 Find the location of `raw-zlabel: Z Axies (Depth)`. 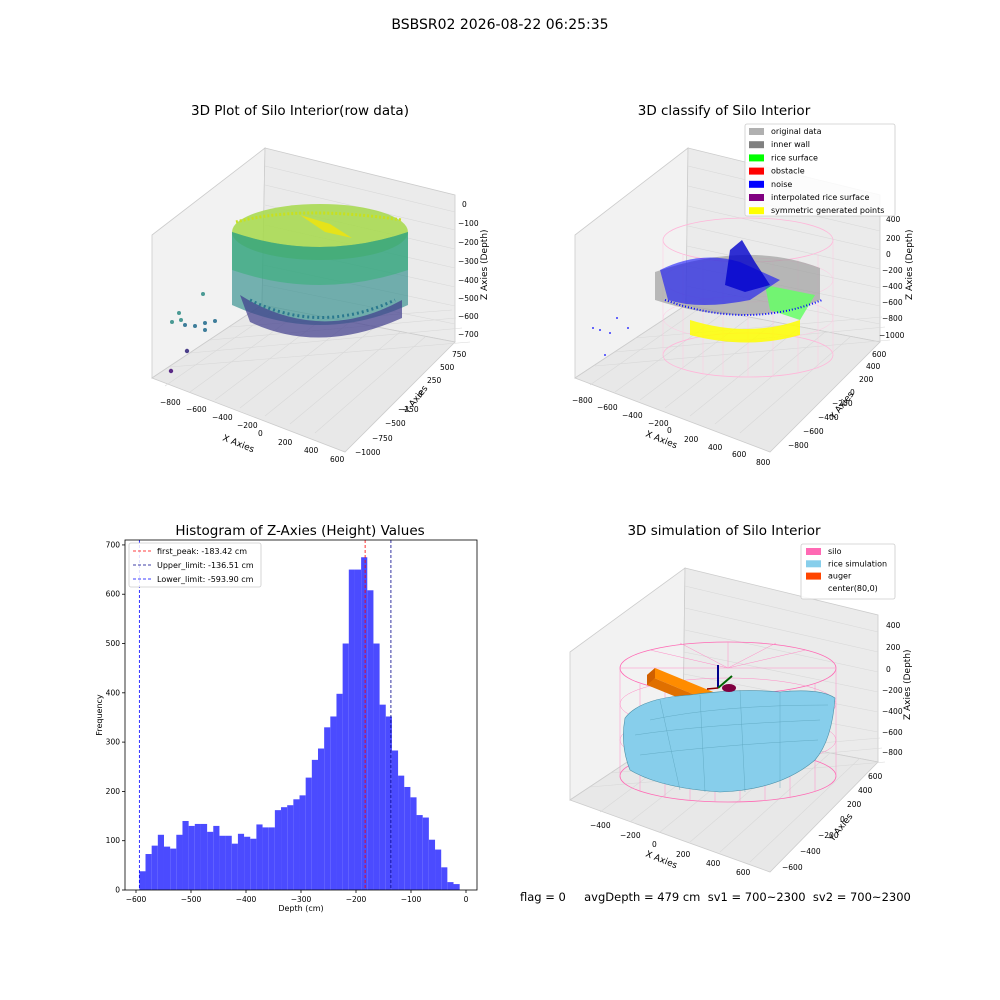

raw-zlabel: Z Axies (Depth) is located at coordinates (485, 264).